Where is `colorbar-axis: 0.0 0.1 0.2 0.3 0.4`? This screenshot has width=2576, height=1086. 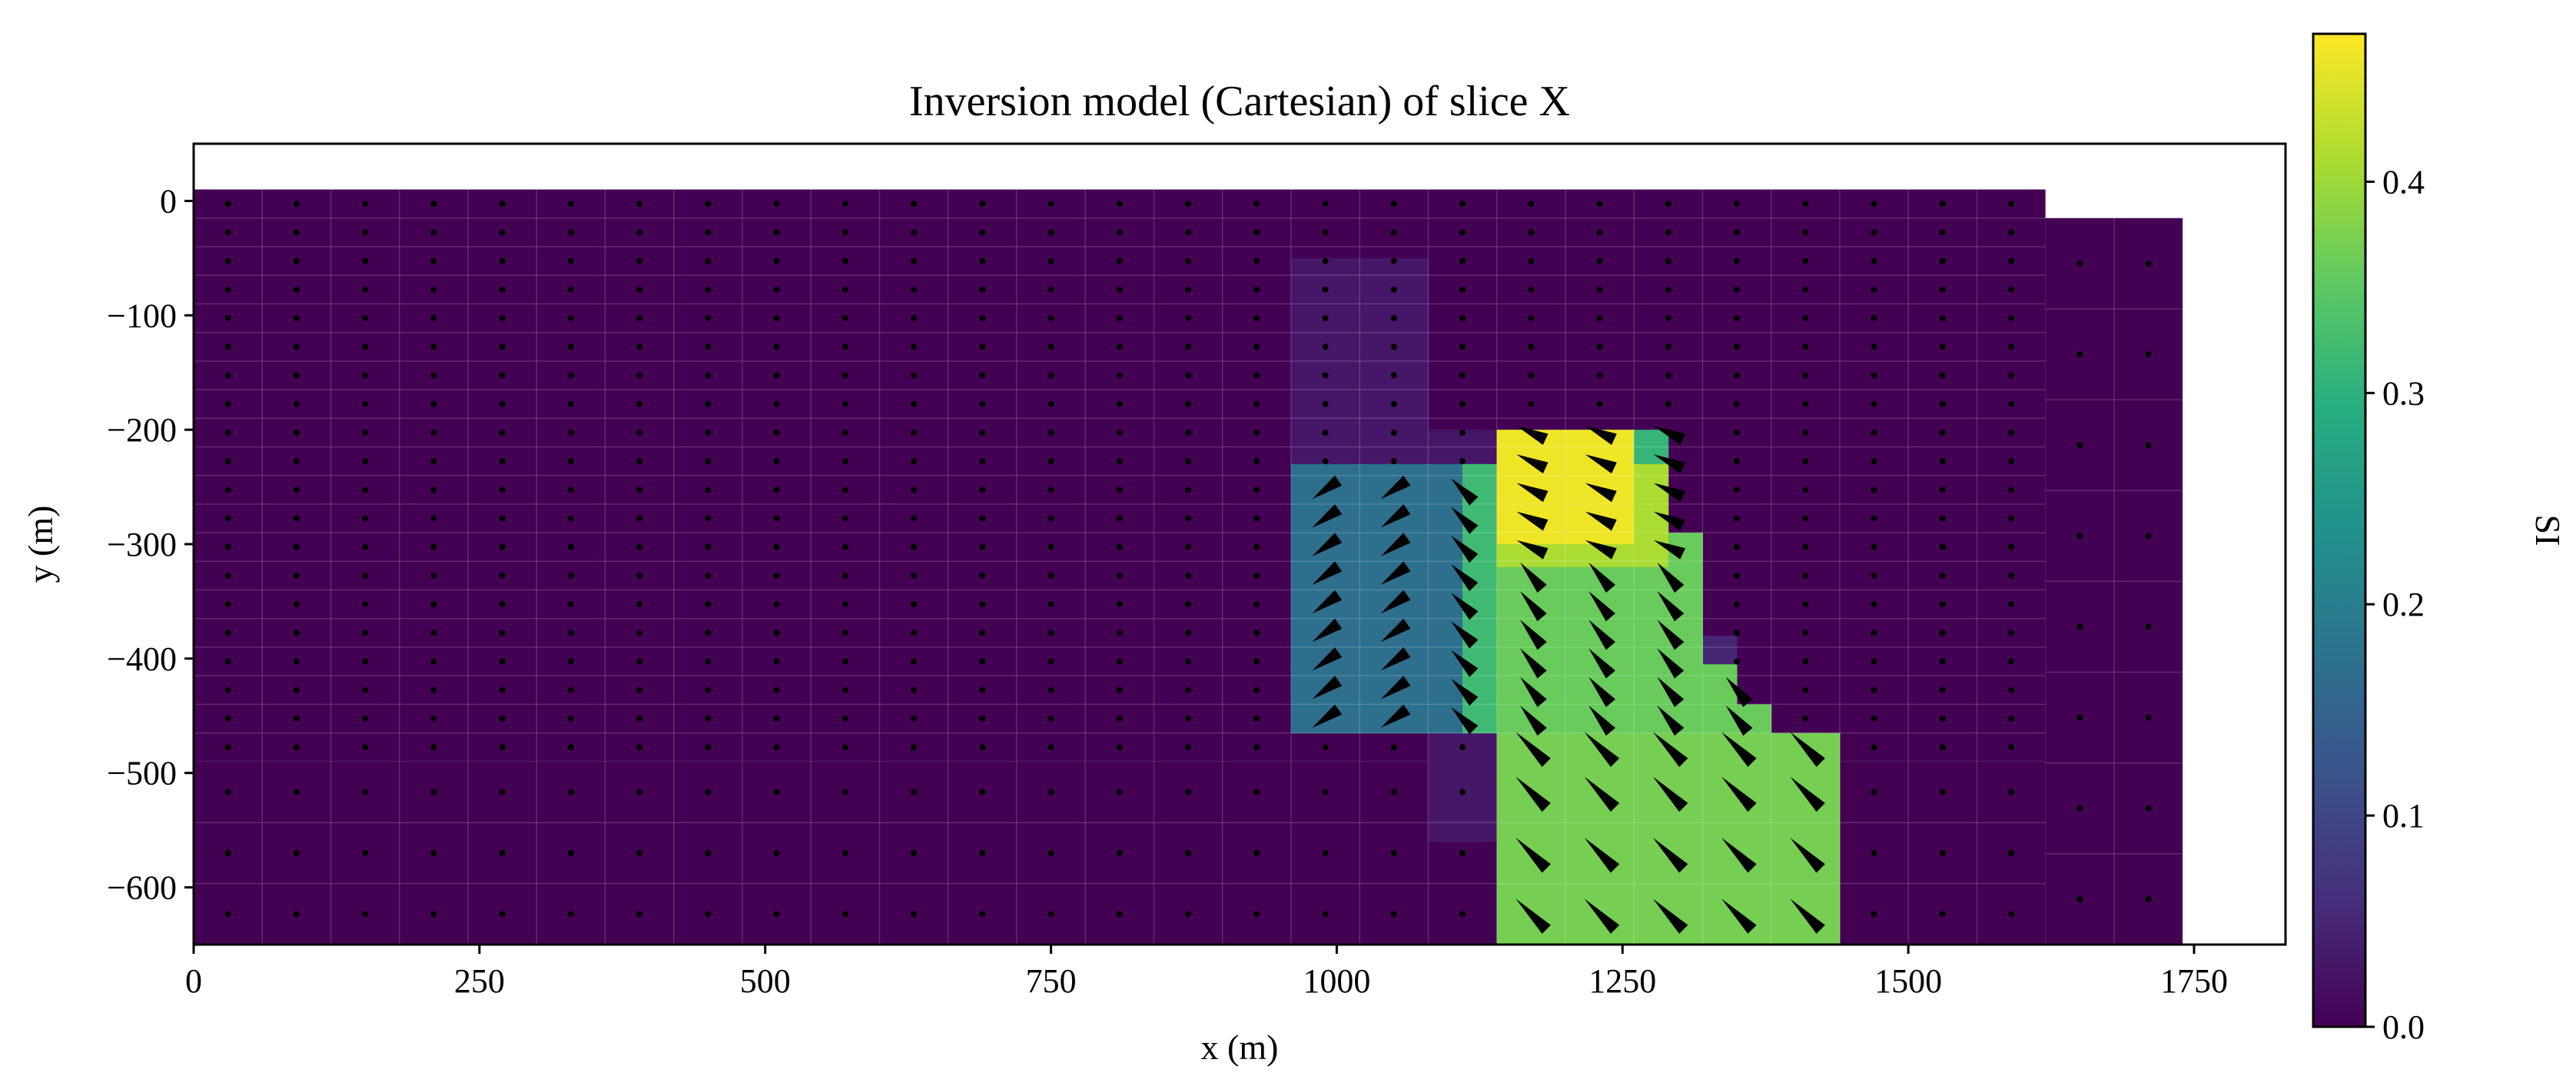 colorbar-axis: 0.0 0.1 0.2 0.3 0.4 is located at coordinates (2395, 605).